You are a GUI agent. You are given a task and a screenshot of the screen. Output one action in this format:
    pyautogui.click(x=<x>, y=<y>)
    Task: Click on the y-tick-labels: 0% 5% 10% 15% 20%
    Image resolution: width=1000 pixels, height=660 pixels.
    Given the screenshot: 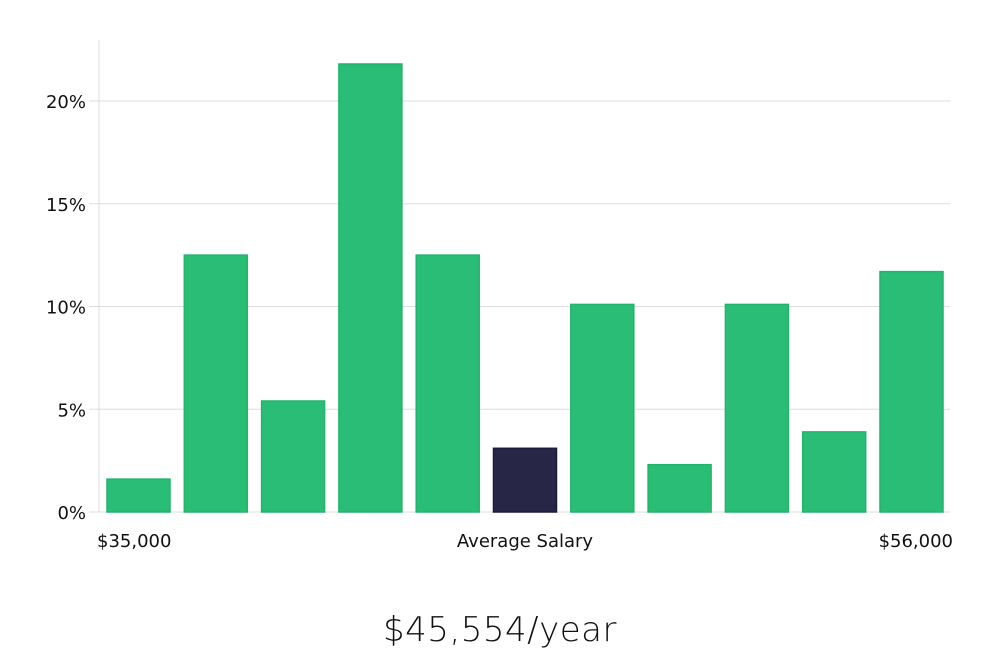 What is the action you would take?
    pyautogui.click(x=66, y=308)
    